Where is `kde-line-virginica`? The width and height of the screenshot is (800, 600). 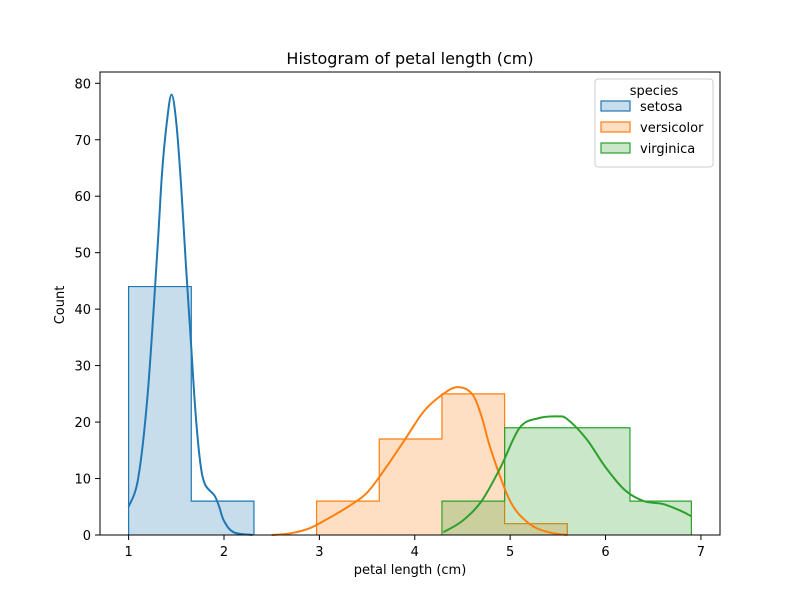
kde-line-virginica is located at coordinates (567, 474).